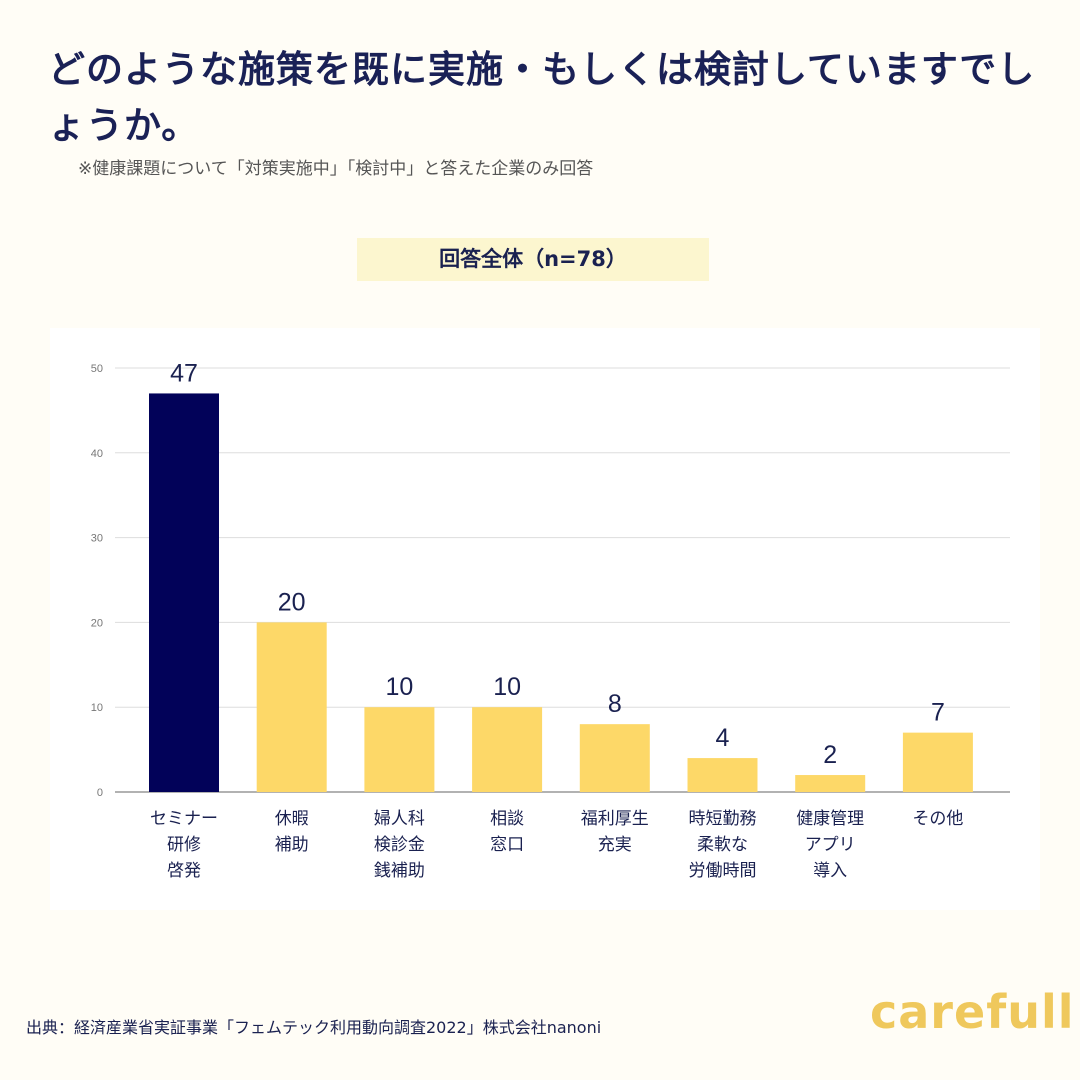 The image size is (1080, 1080). Describe the element at coordinates (614, 832) in the screenshot. I see `x-tick-label: 福利厚生 充実` at that location.